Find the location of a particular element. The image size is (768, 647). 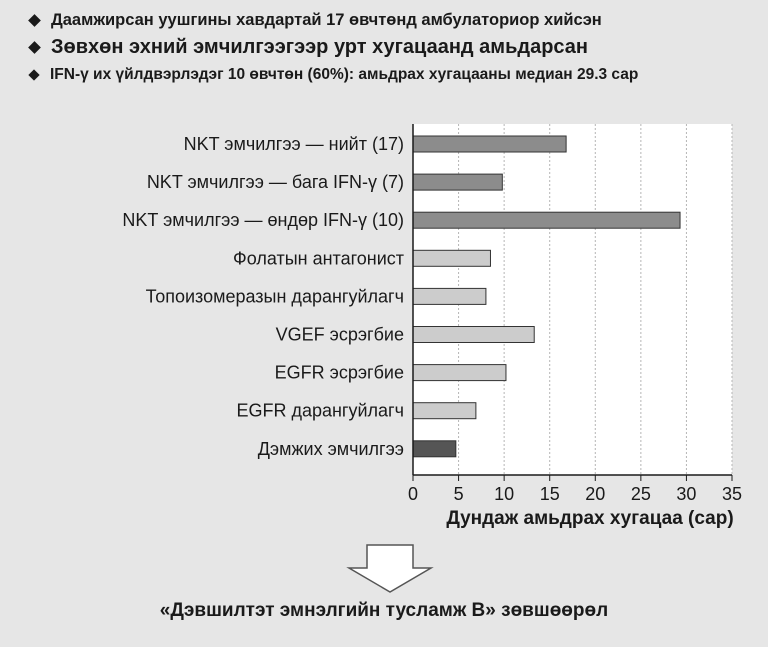

x-tick-label: 20 is located at coordinates (595, 494).